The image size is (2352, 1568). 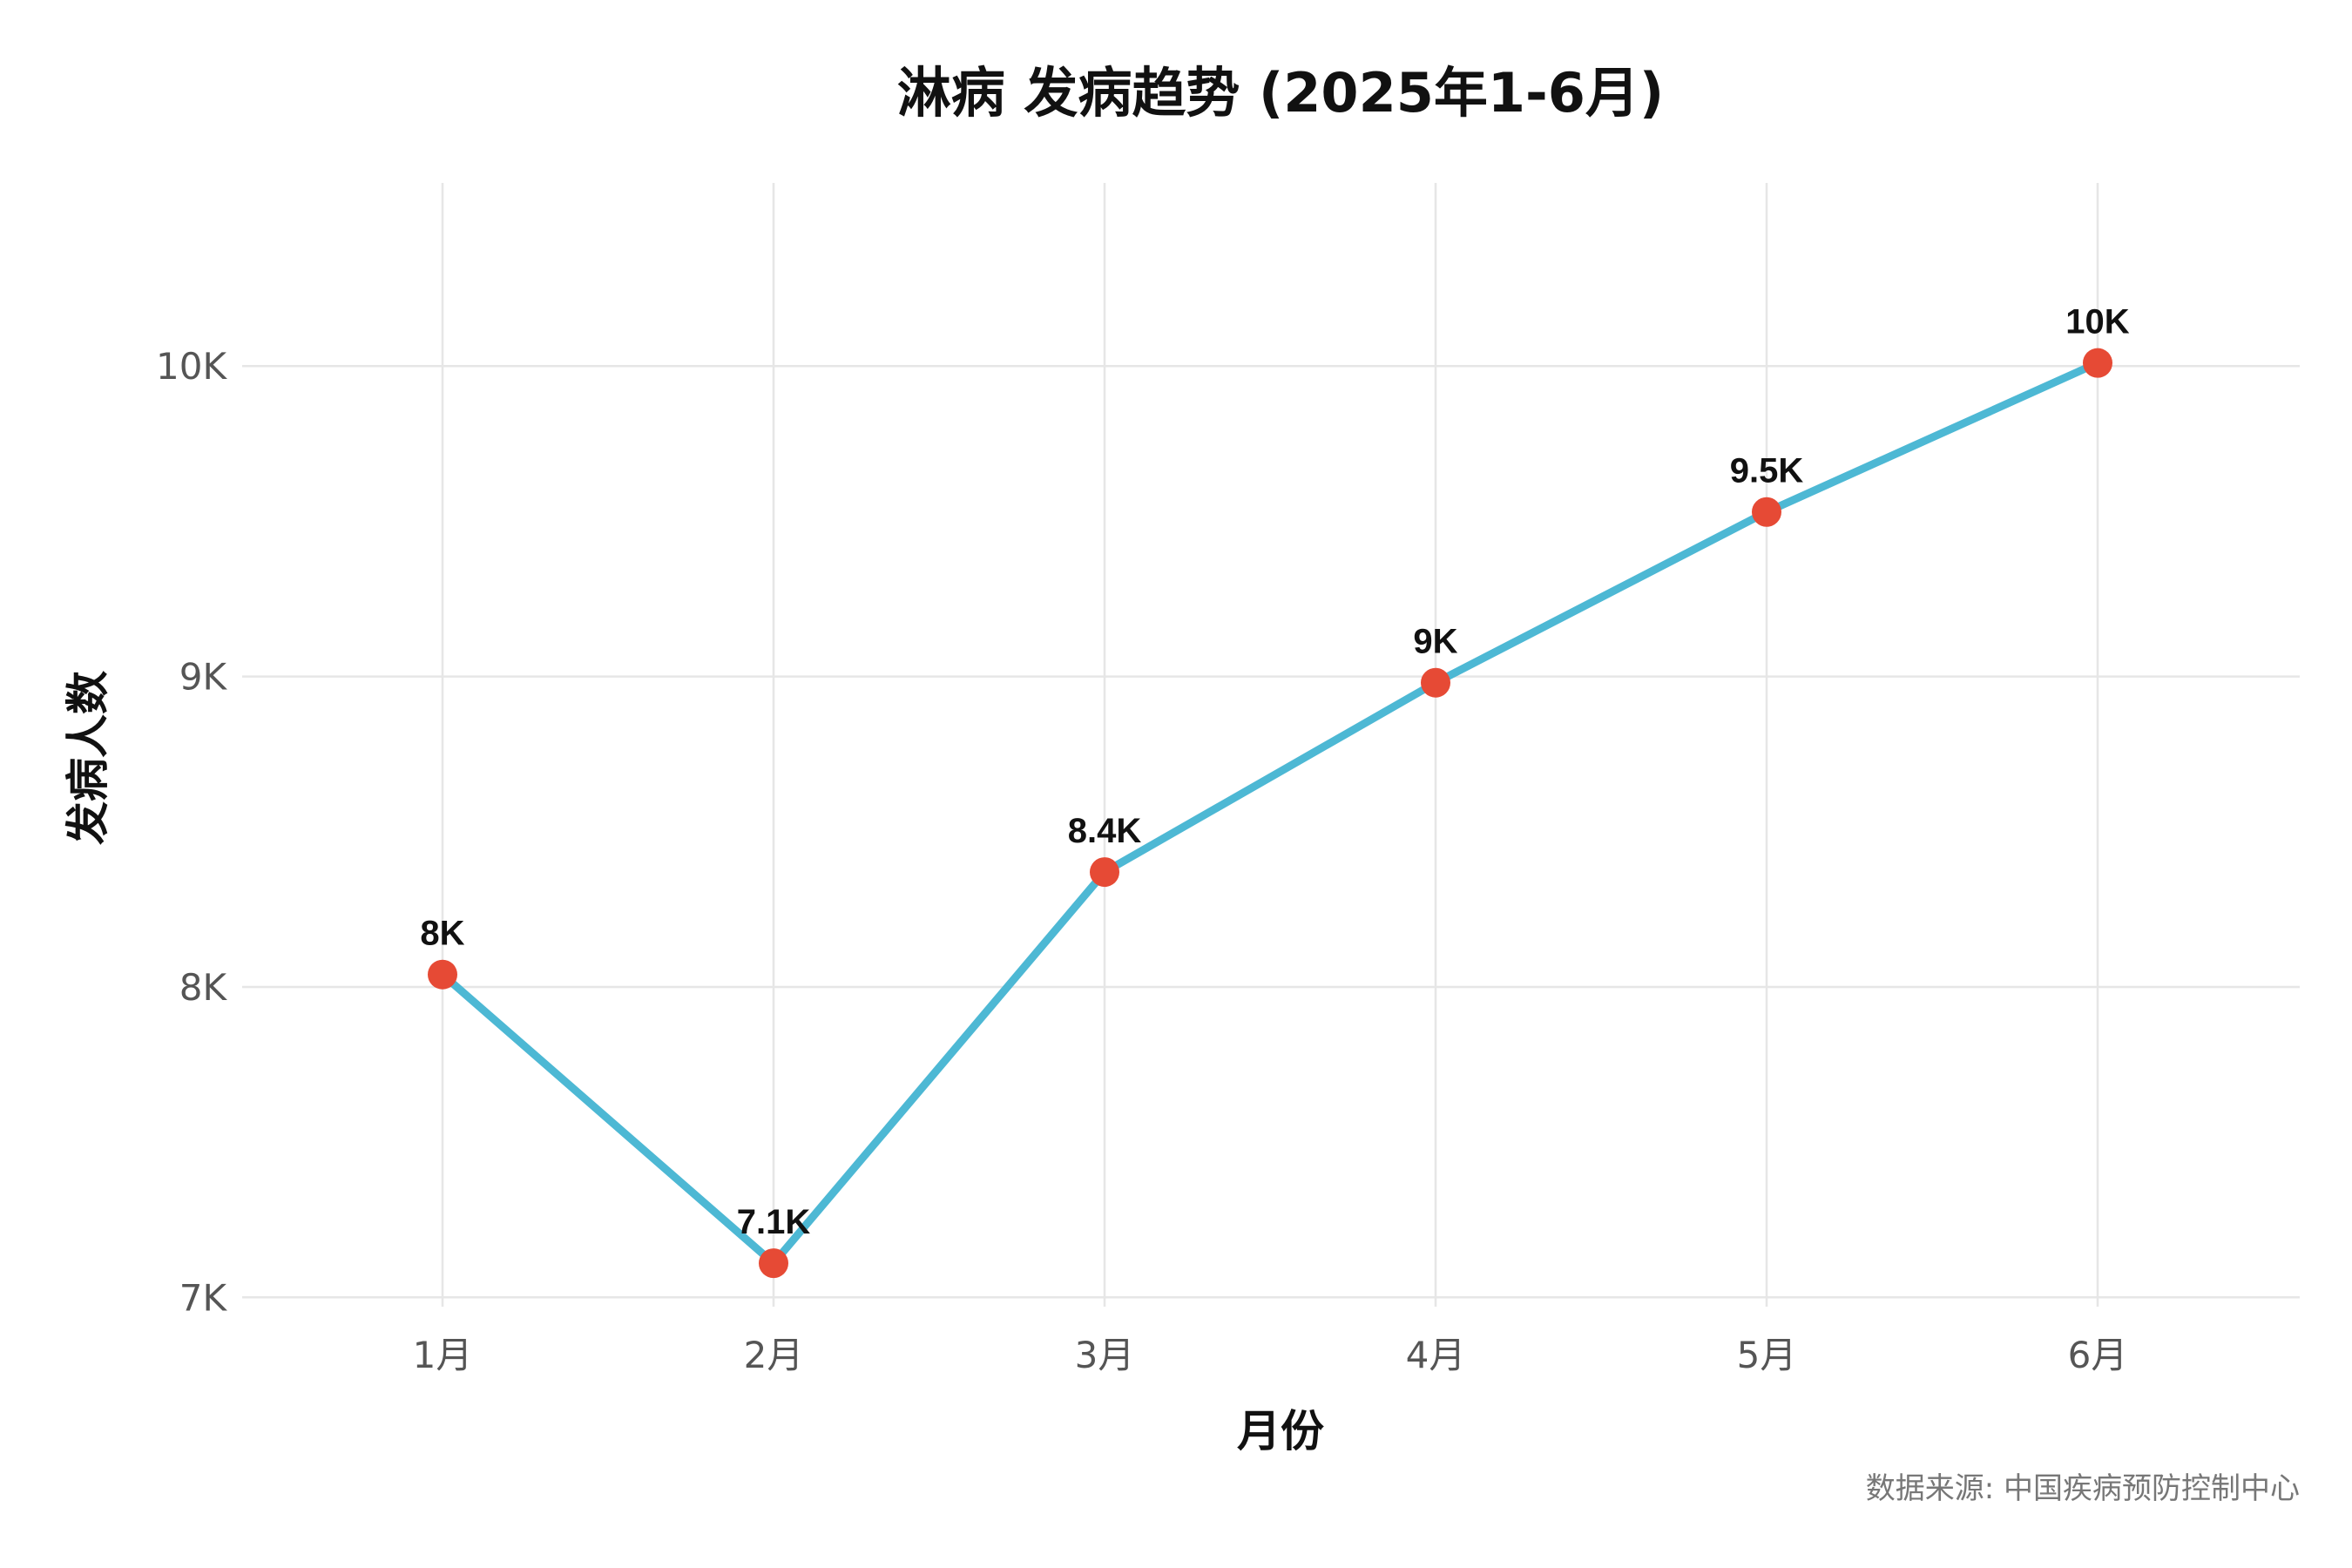 I want to click on y-tick-label: 10K, so click(x=191, y=366).